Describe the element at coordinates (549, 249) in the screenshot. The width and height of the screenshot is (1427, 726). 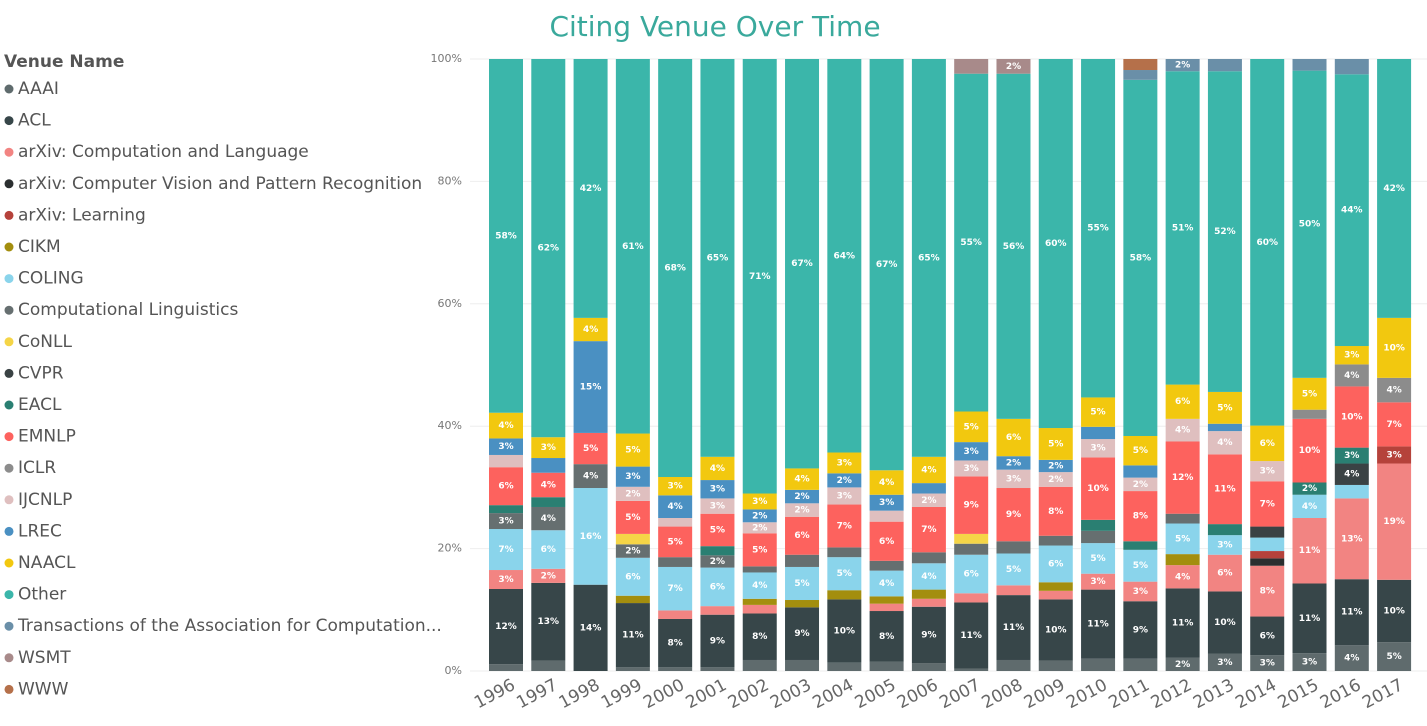
I see `data-label: 62%` at that location.